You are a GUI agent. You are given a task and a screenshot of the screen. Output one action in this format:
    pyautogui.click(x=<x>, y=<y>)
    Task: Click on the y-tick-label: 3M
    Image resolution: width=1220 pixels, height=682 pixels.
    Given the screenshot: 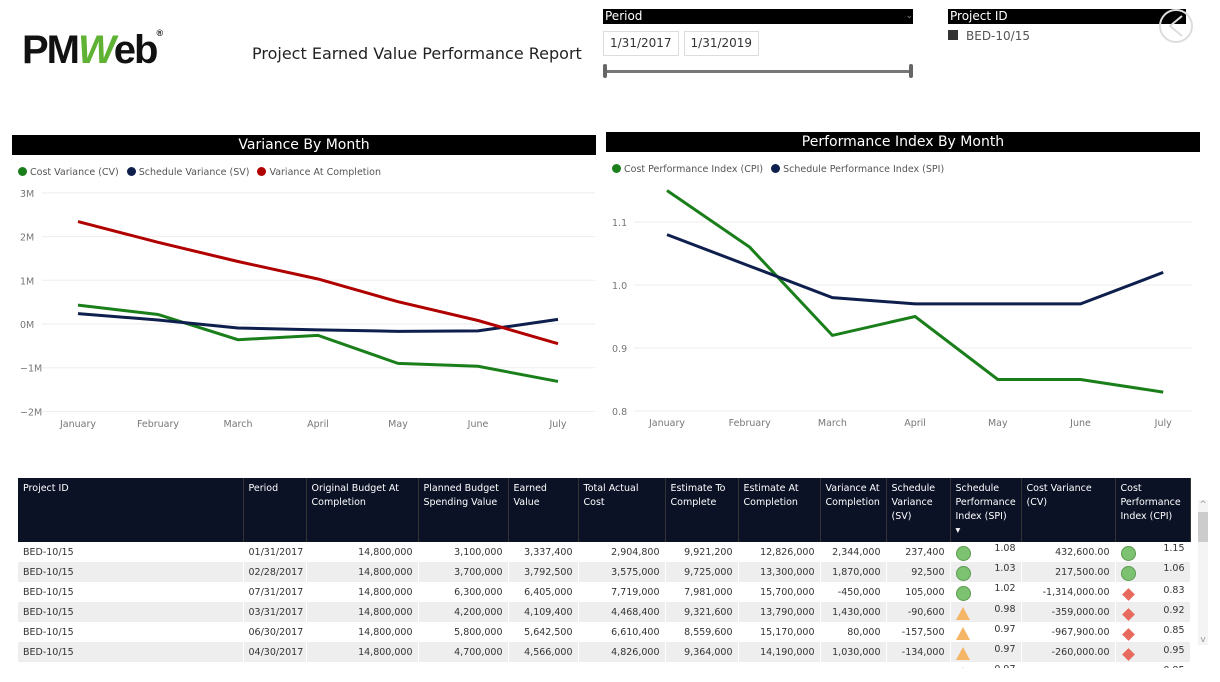 What is the action you would take?
    pyautogui.click(x=27, y=194)
    